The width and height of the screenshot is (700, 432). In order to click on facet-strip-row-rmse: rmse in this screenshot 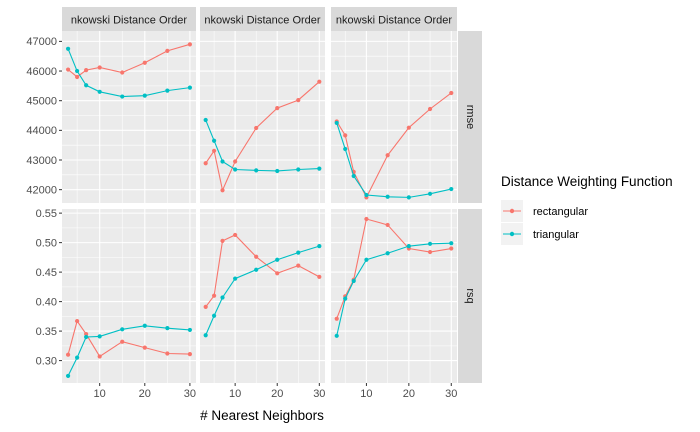, I will do `click(470, 117)`.